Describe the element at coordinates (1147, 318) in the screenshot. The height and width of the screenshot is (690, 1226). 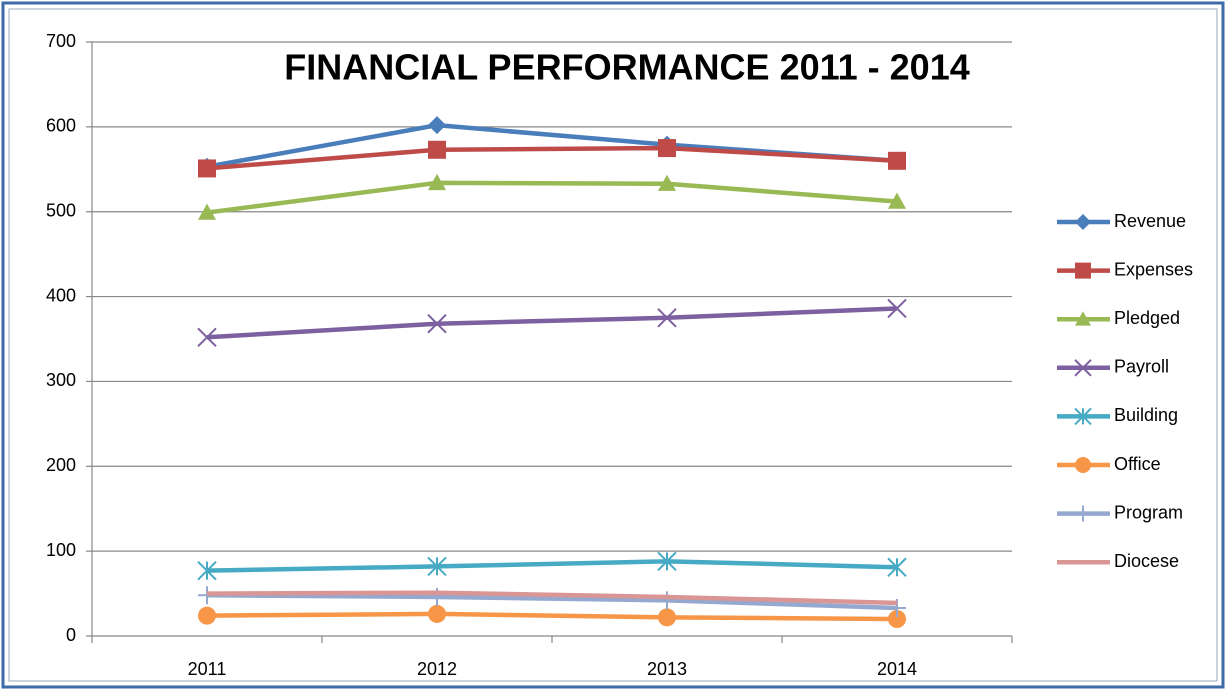
I see `legend-label: Pledged` at that location.